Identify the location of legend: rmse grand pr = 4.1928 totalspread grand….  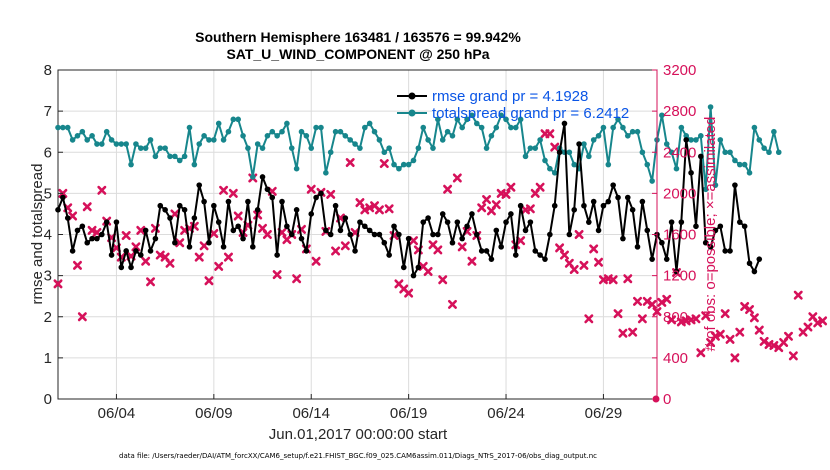
(513, 105).